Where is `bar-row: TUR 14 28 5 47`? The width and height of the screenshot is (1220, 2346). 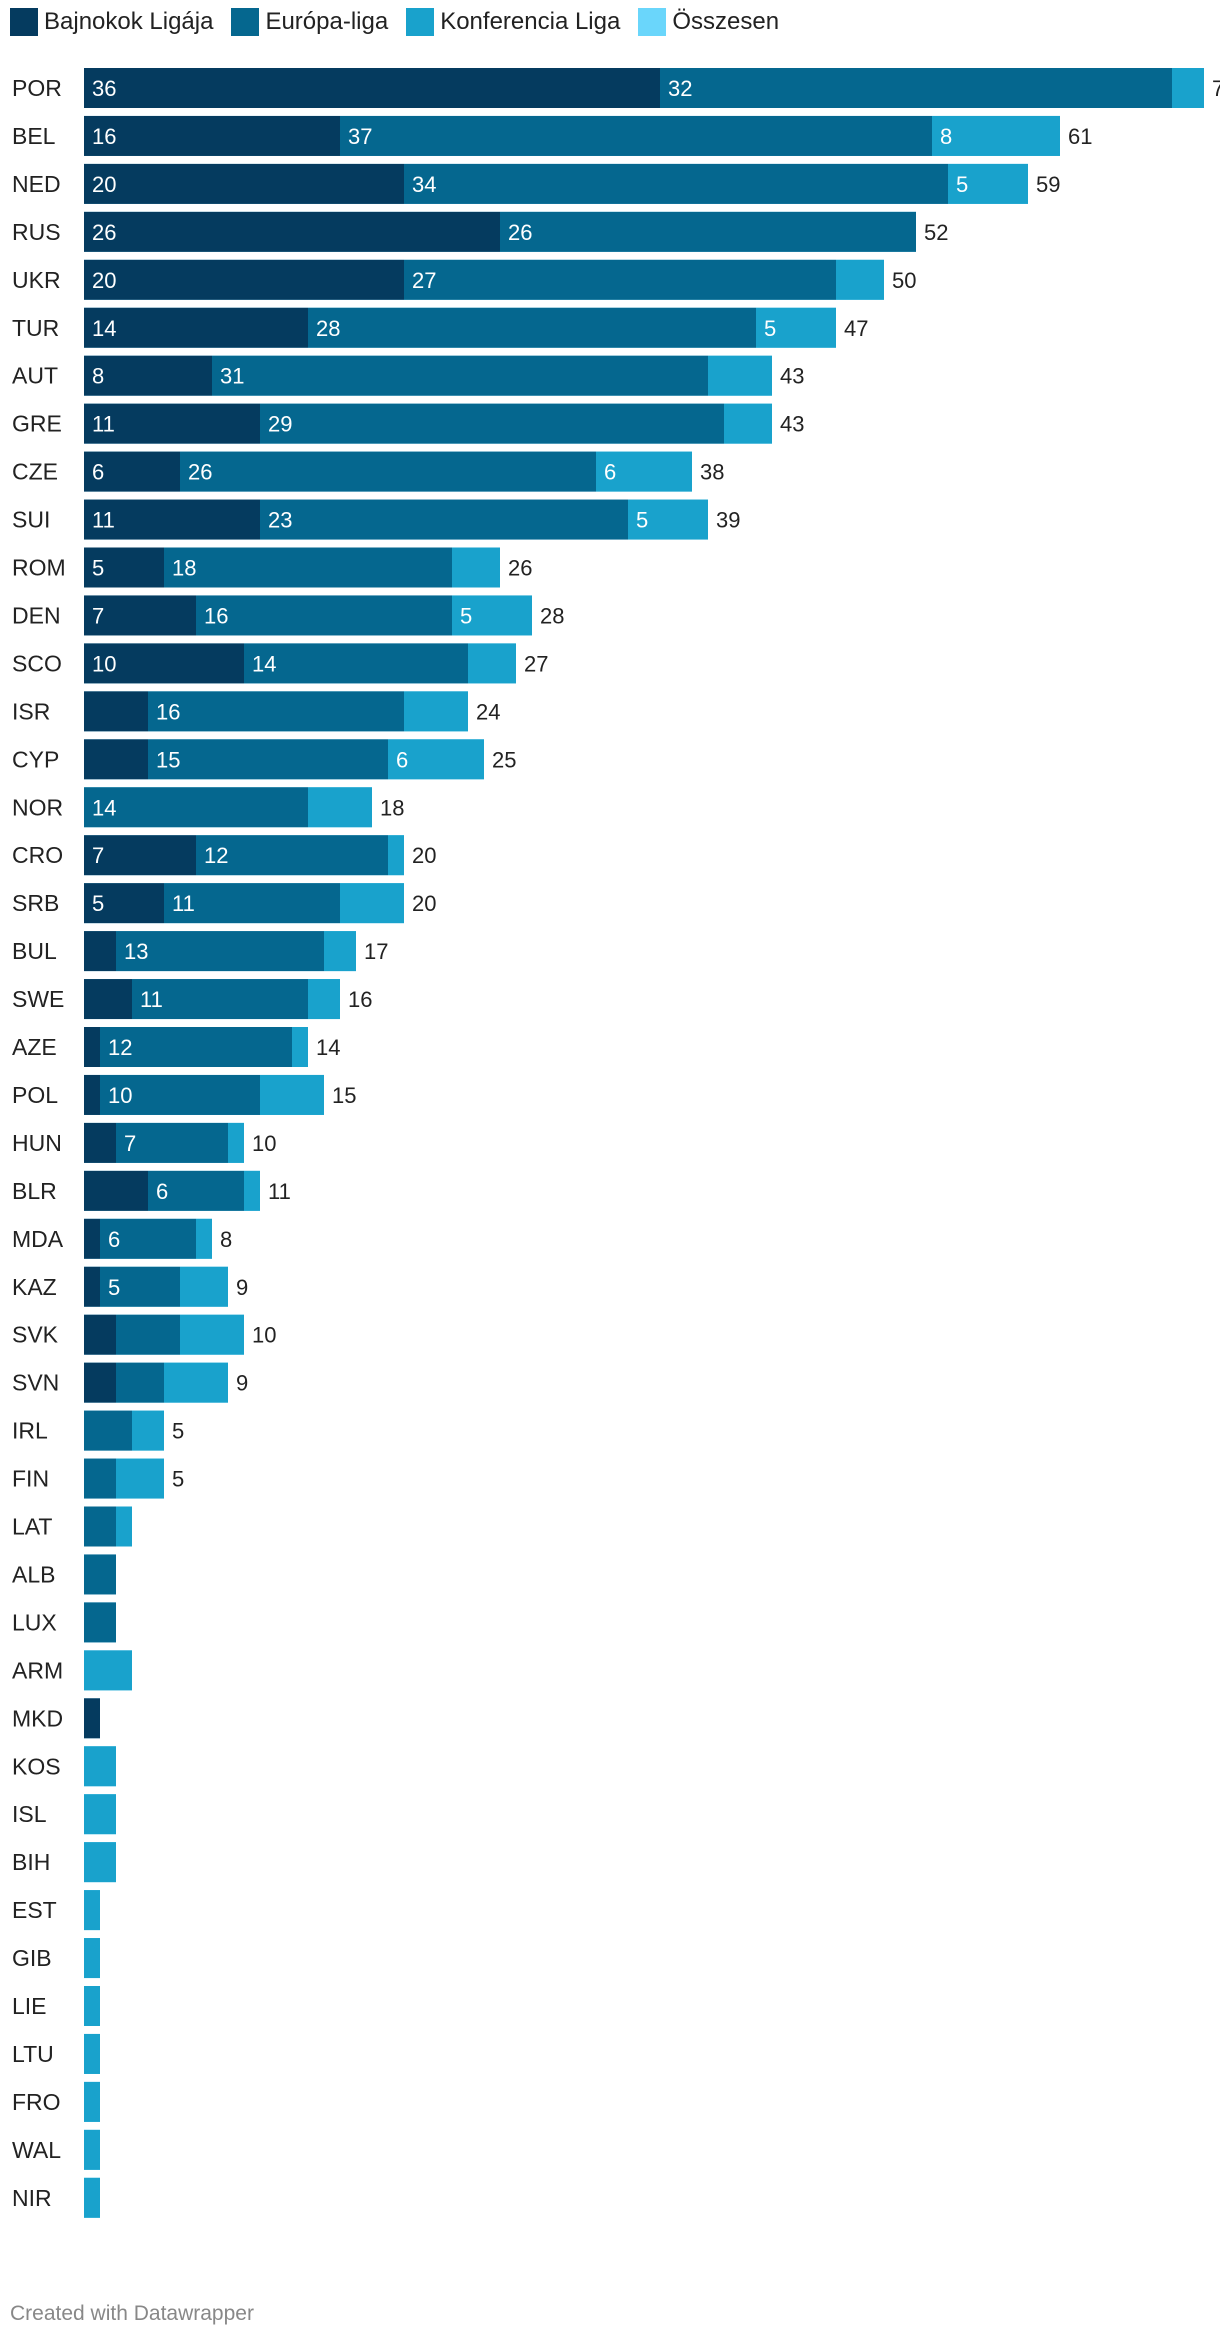
bar-row: TUR 14 28 5 47 is located at coordinates (440, 327).